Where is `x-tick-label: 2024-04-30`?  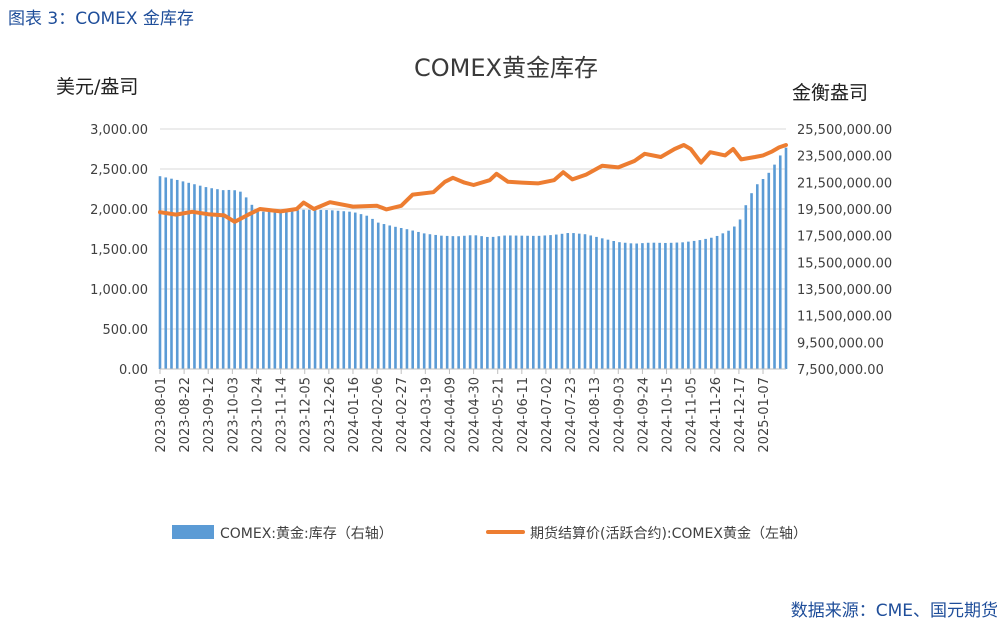
x-tick-label: 2024-04-30 is located at coordinates (475, 415).